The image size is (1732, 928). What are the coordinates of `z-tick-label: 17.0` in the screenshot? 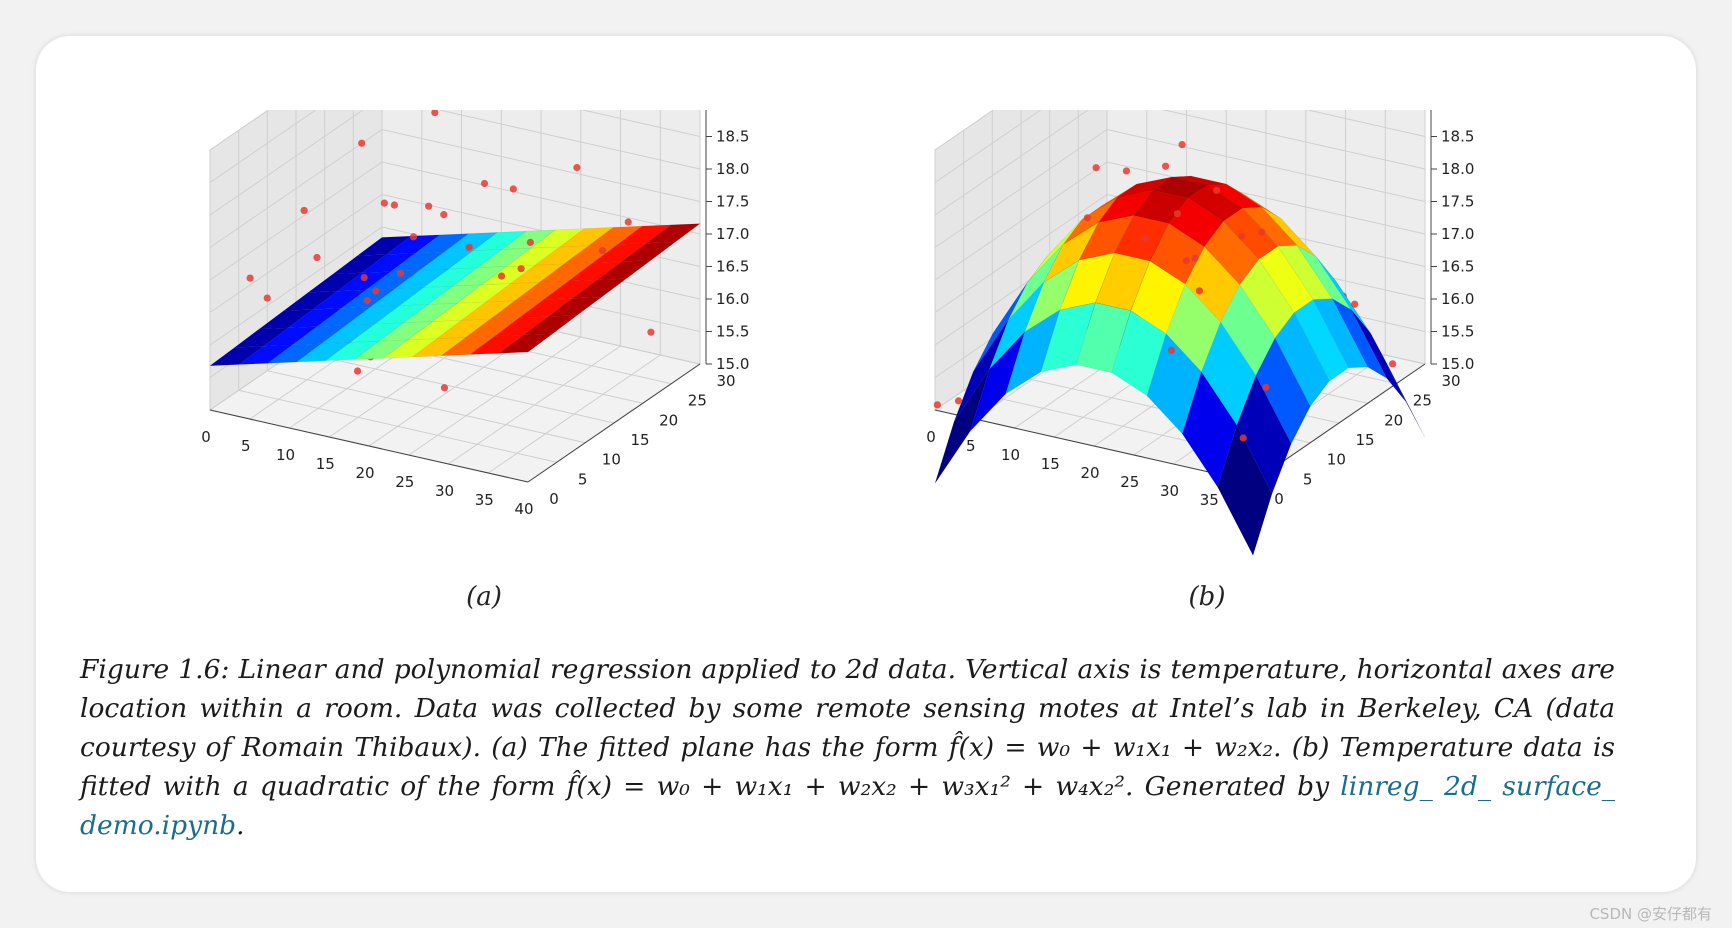 It's located at (732, 234).